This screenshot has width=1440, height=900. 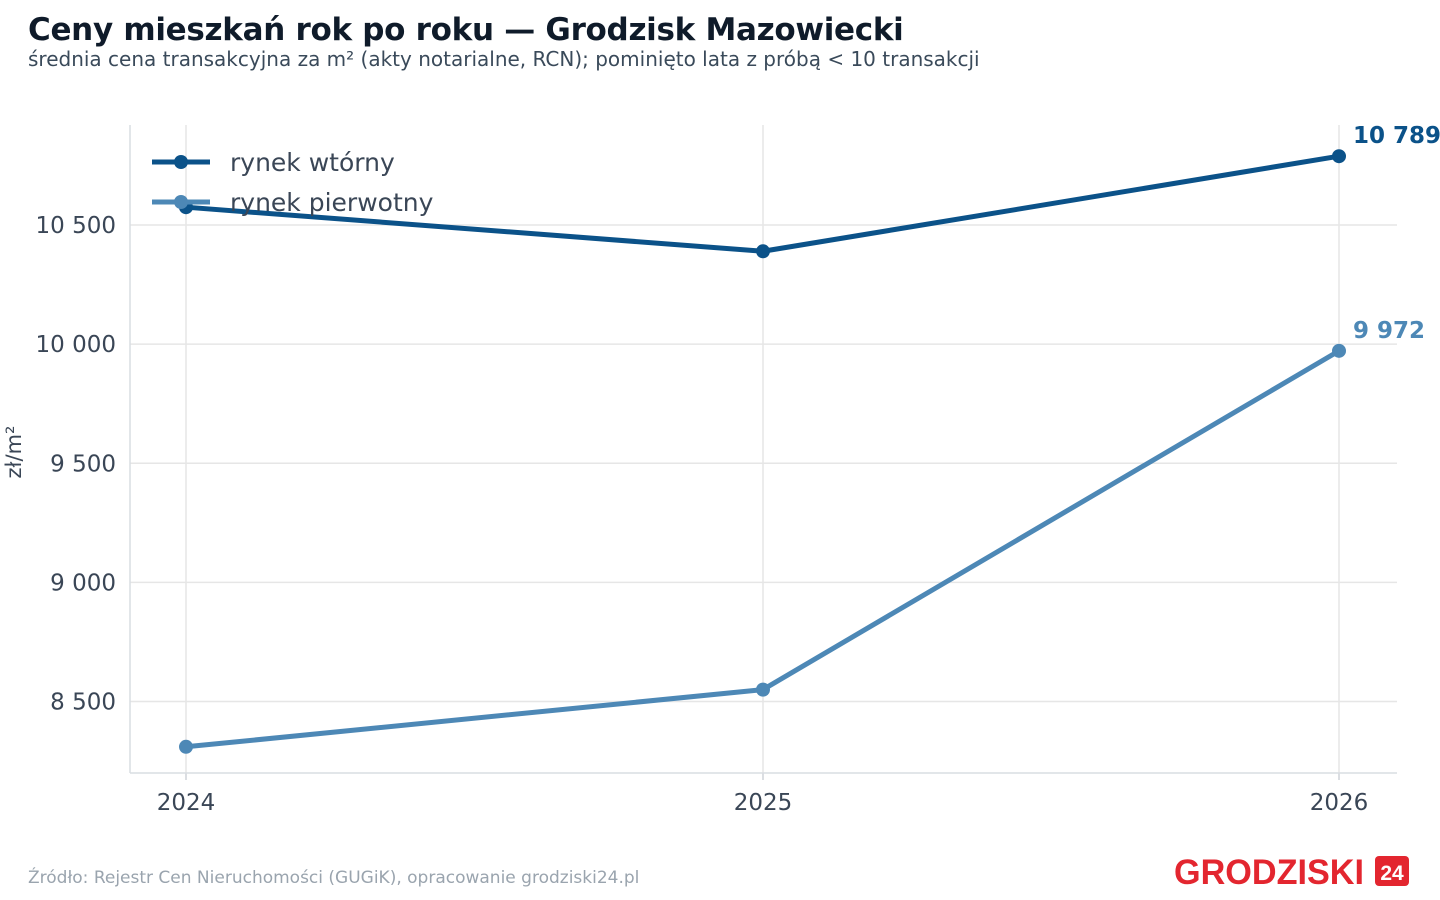 What do you see at coordinates (312, 162) in the screenshot?
I see `legend-label: rynek wtórny` at bounding box center [312, 162].